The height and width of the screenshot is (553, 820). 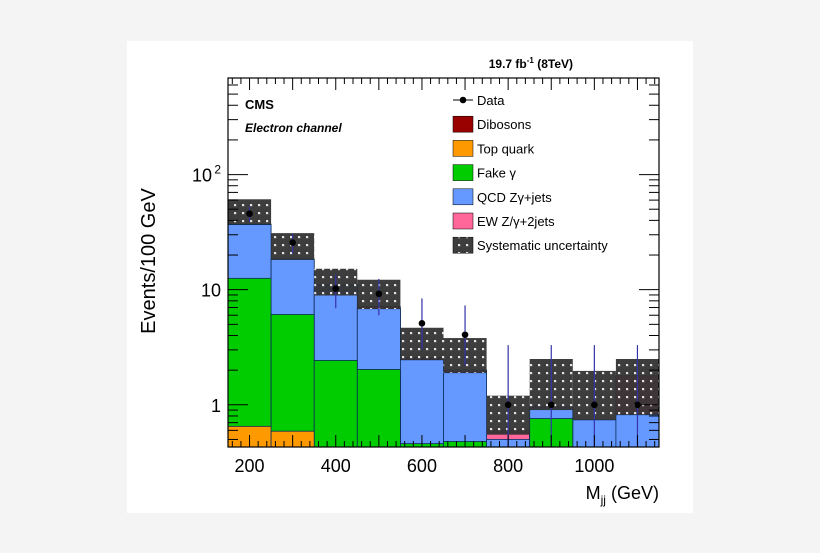 I want to click on legend-entry: Systematic uncertainty, so click(x=542, y=245).